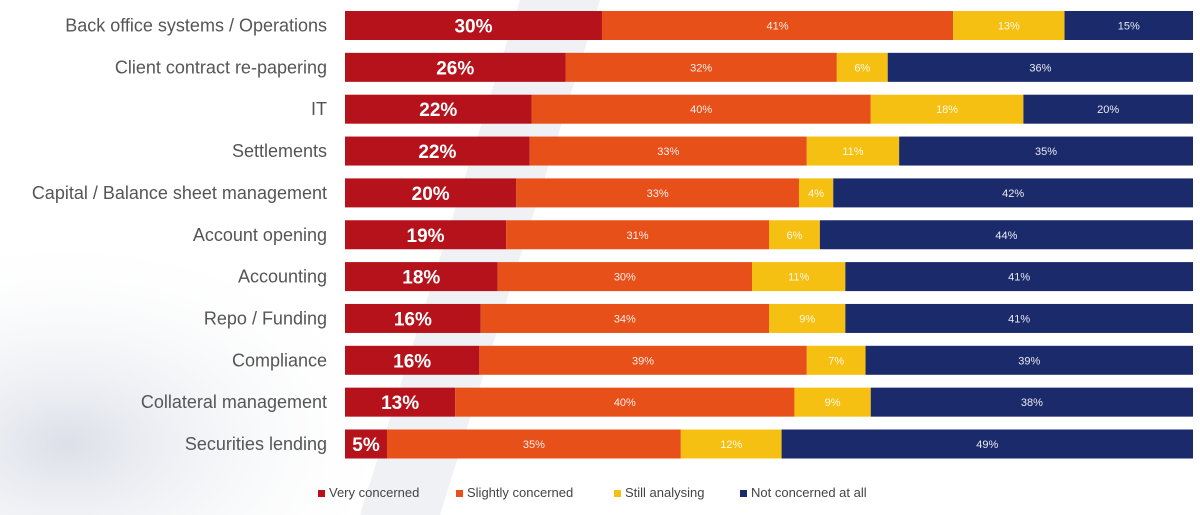  I want to click on bar-segment-slightly-concerned-back-office-systems-operations, so click(777, 25).